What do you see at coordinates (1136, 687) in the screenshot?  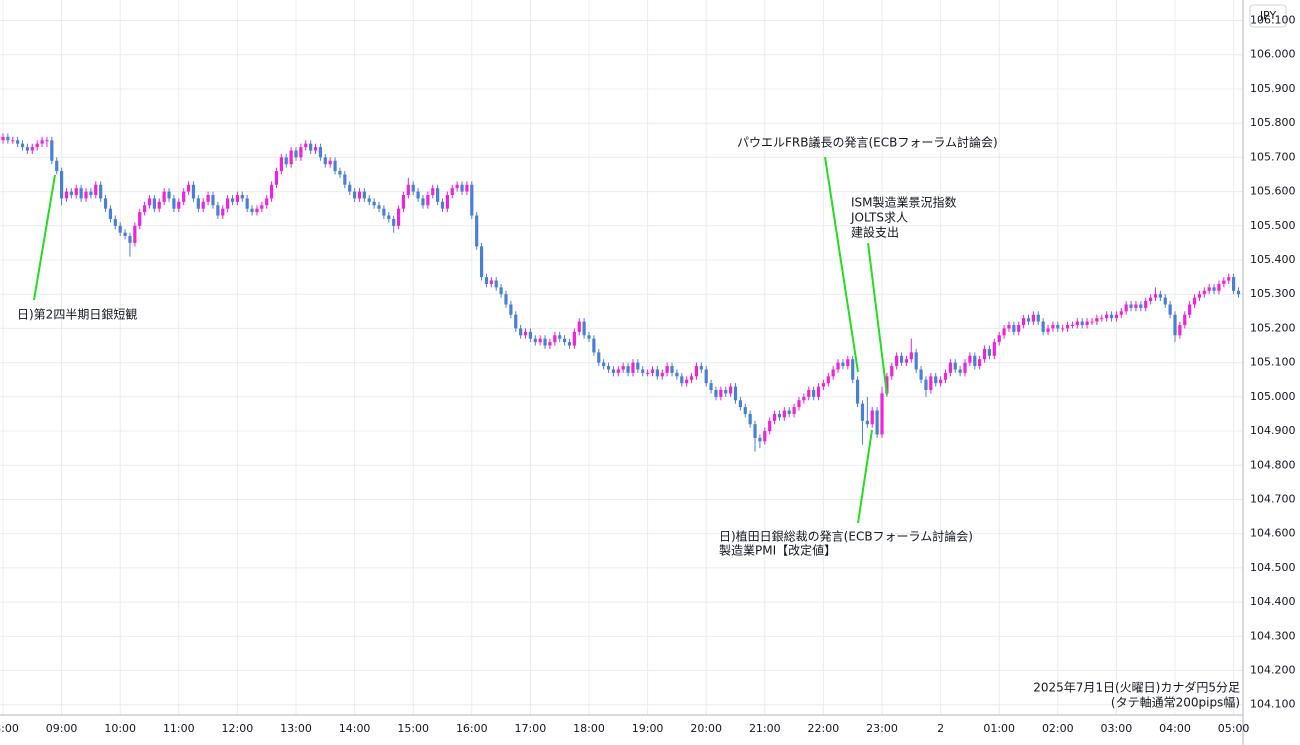 I see `caption: 2025年7月1日(火曜日)カナダ円5分足` at bounding box center [1136, 687].